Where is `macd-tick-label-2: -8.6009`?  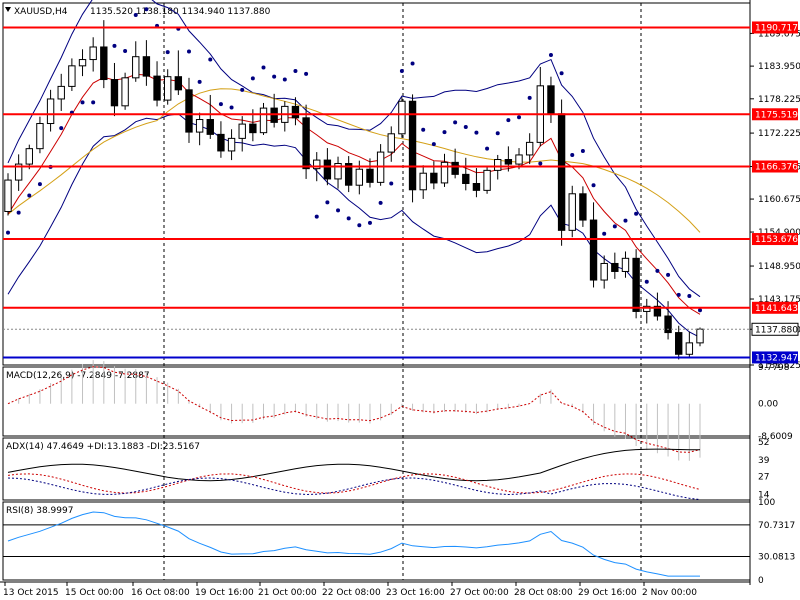
macd-tick-label-2: -8.6009 is located at coordinates (775, 437).